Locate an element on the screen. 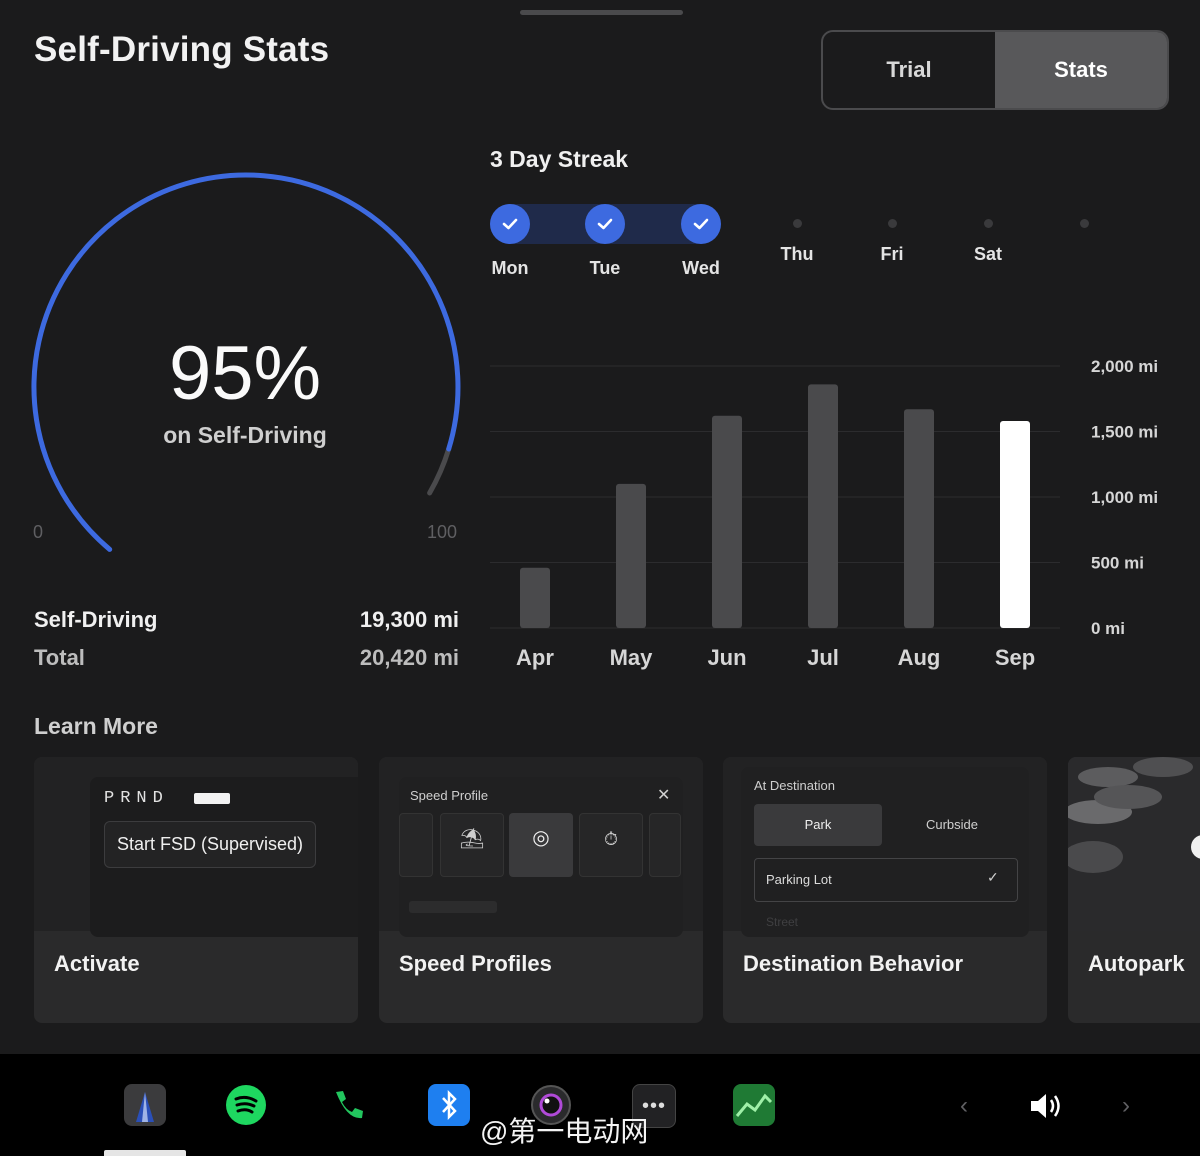 The width and height of the screenshot is (1200, 1156). day-label: Thu is located at coordinates (797, 254).